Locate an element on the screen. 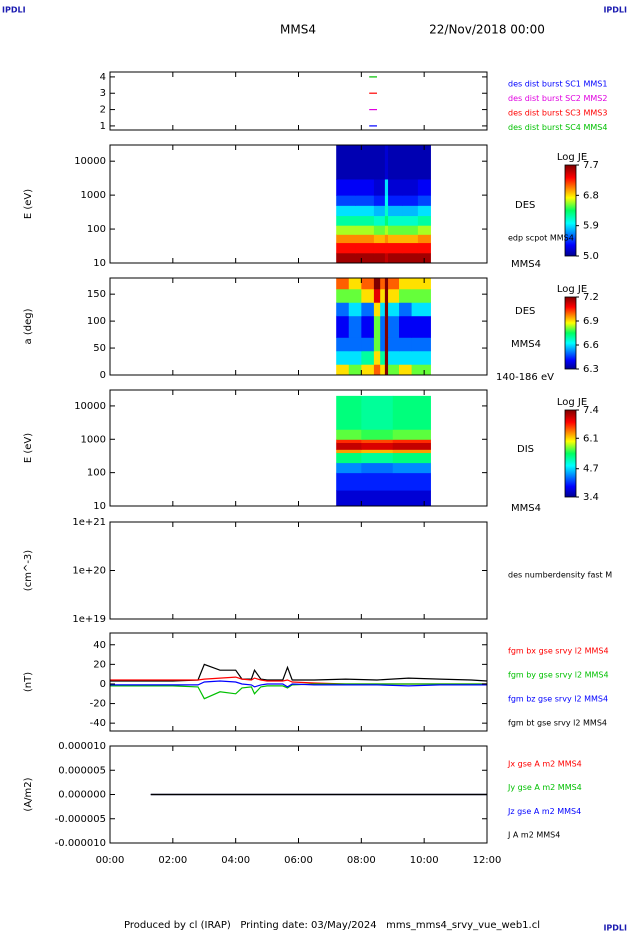 The image size is (630, 934). panel-frame is located at coordinates (298, 570).